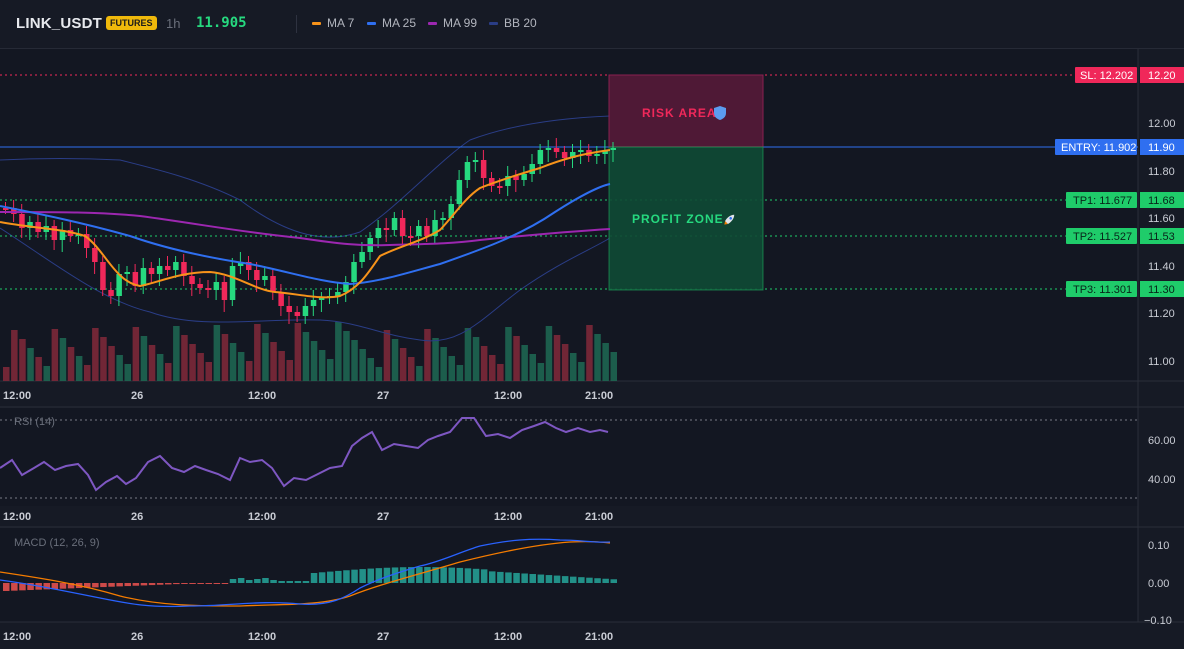  Describe the element at coordinates (341, 23) in the screenshot. I see `ma7-label: MA 7` at that location.